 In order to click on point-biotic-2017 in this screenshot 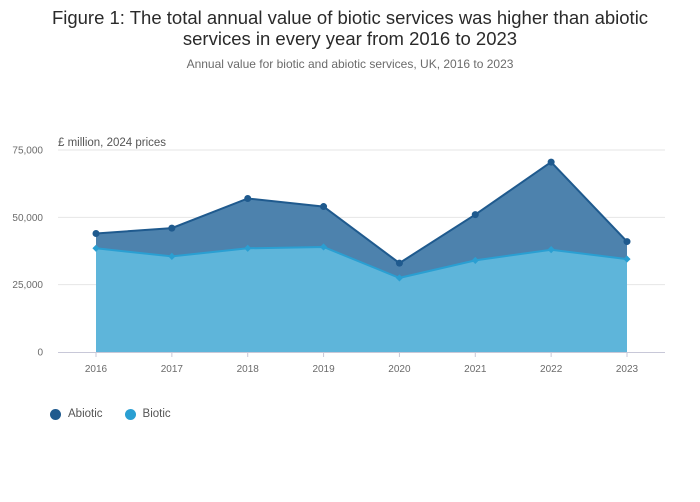, I will do `click(172, 256)`.